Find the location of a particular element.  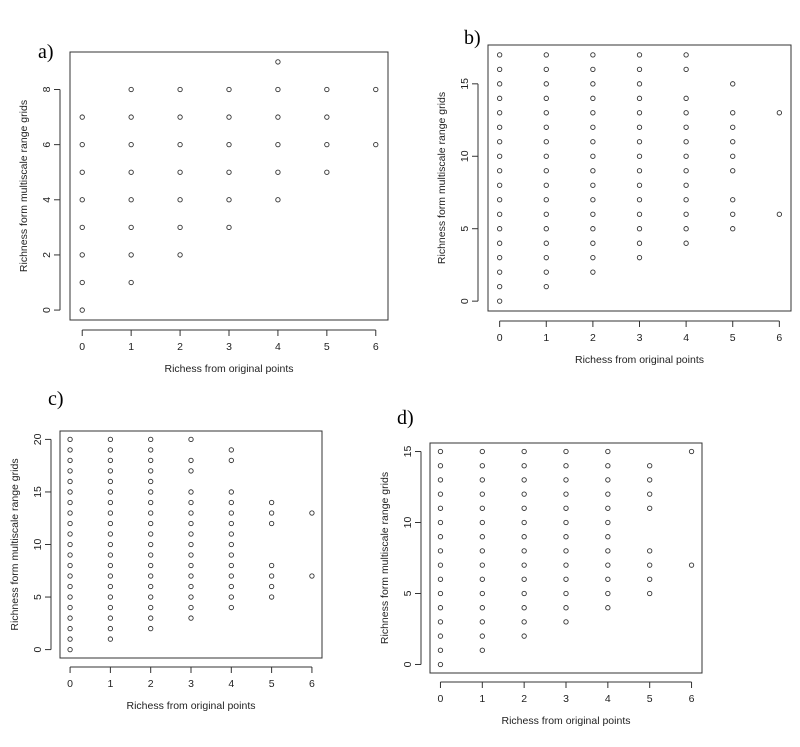

y-tick-label: 5 is located at coordinates (408, 593).